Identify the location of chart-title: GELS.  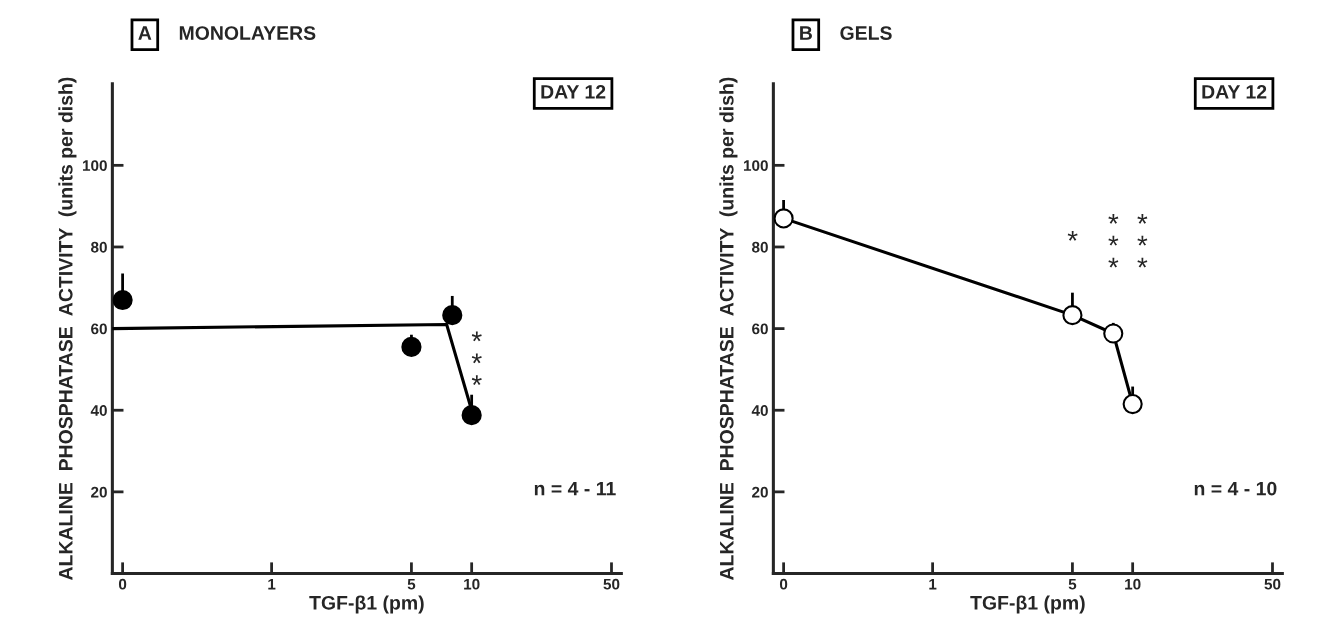
(866, 33).